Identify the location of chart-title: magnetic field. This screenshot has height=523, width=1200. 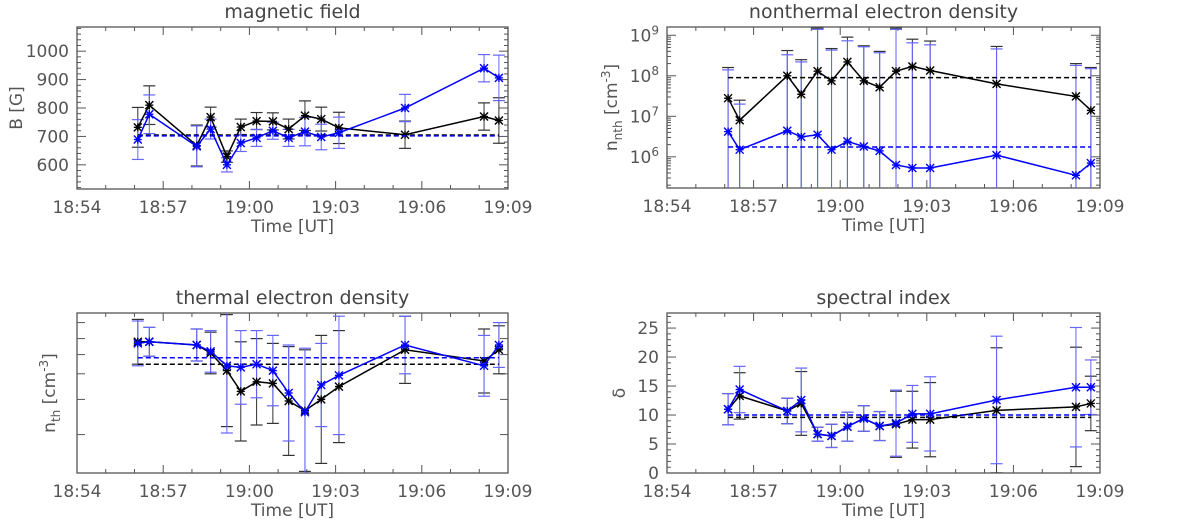
(292, 12).